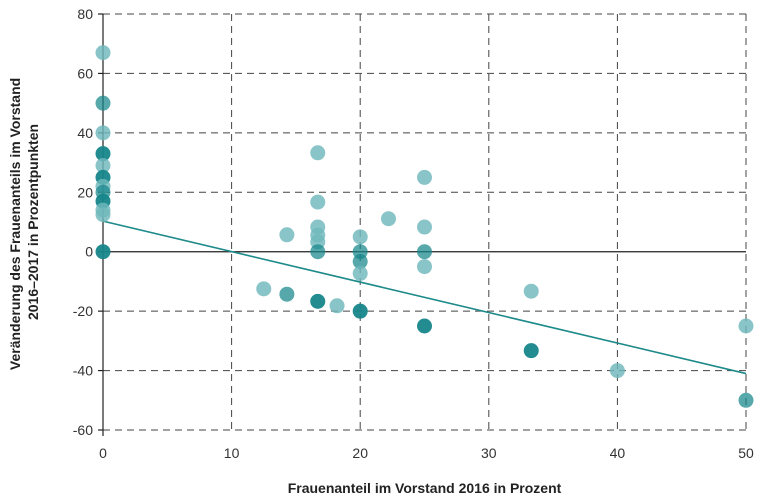  I want to click on y-tick-label: -60, so click(83, 430).